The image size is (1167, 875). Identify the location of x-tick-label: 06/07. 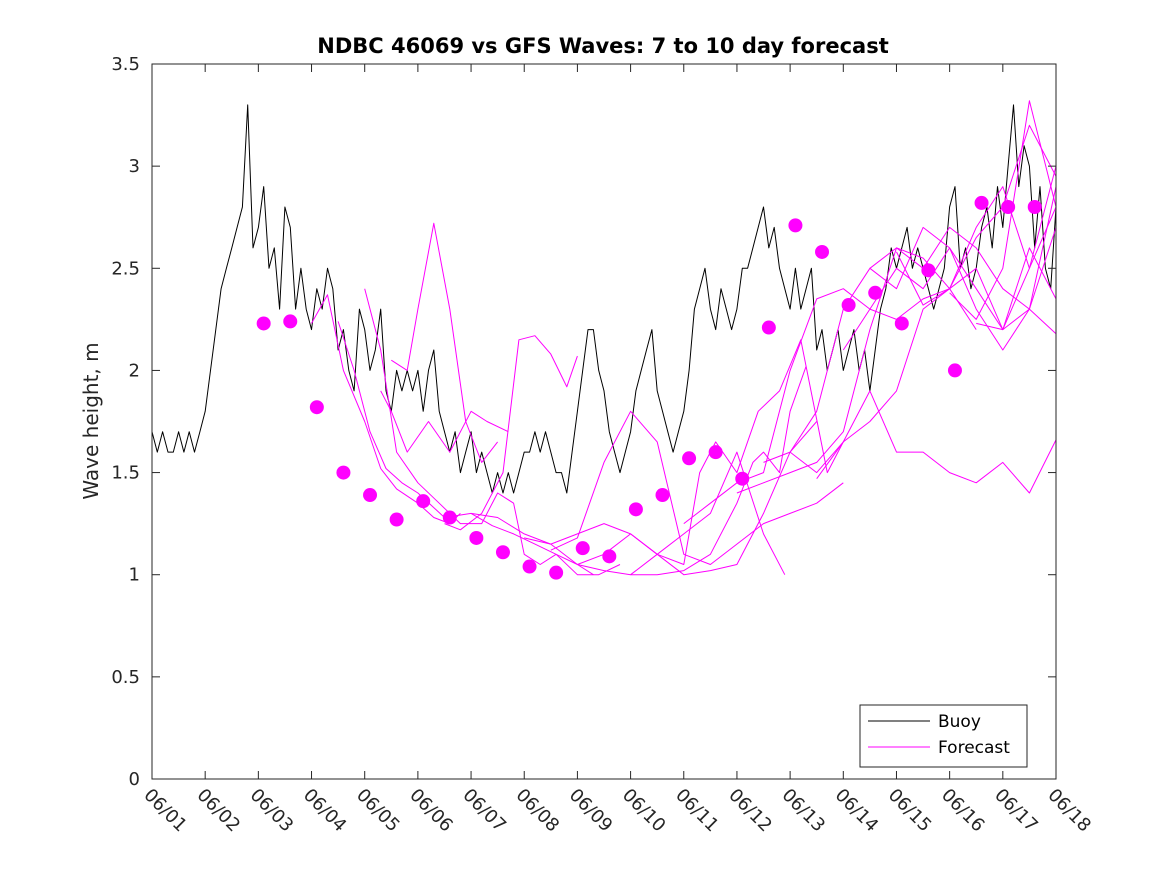
(484, 811).